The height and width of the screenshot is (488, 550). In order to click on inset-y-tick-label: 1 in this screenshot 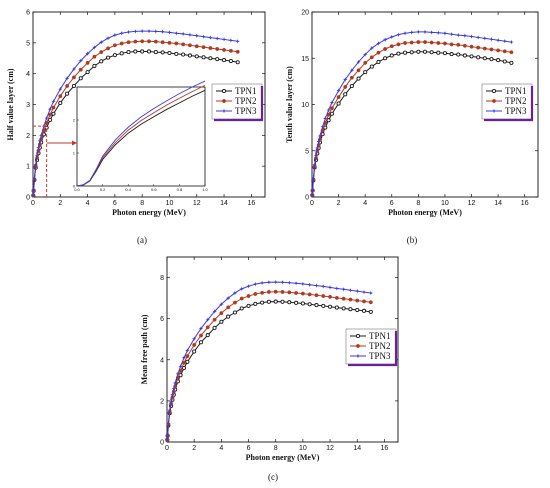, I will do `click(74, 153)`.